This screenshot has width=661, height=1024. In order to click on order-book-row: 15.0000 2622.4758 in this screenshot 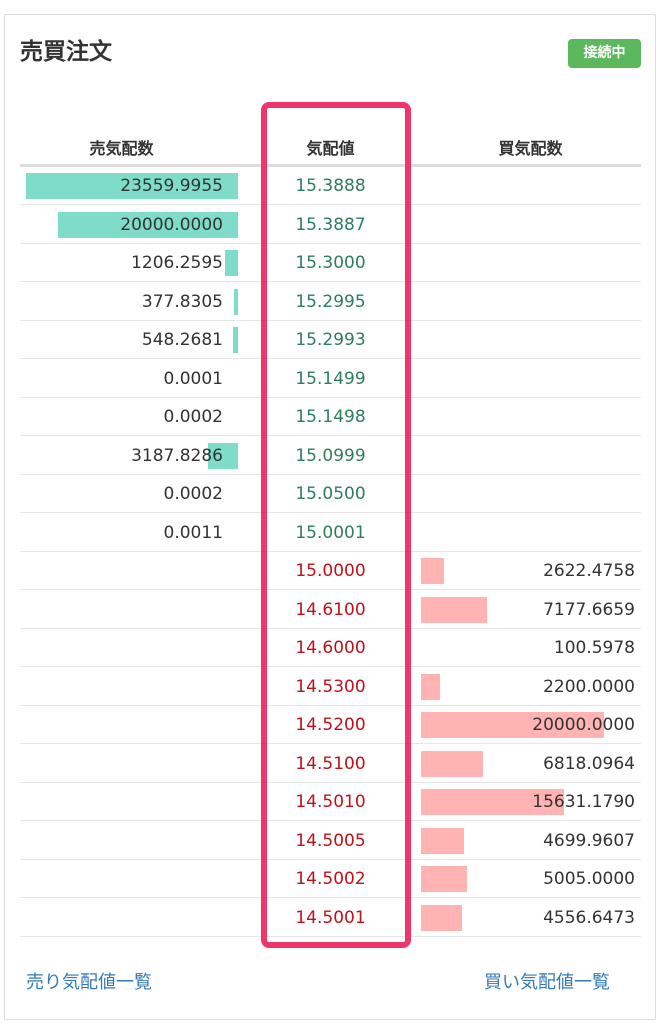, I will do `click(330, 571)`.